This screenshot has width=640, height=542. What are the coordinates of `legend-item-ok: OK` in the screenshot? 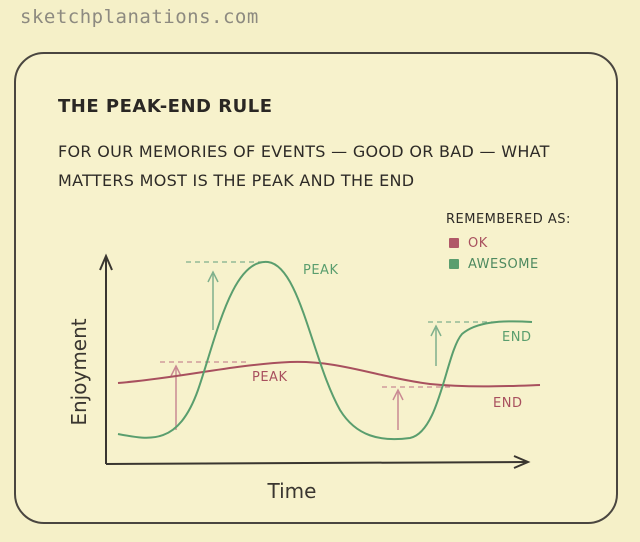 It's located at (468, 243).